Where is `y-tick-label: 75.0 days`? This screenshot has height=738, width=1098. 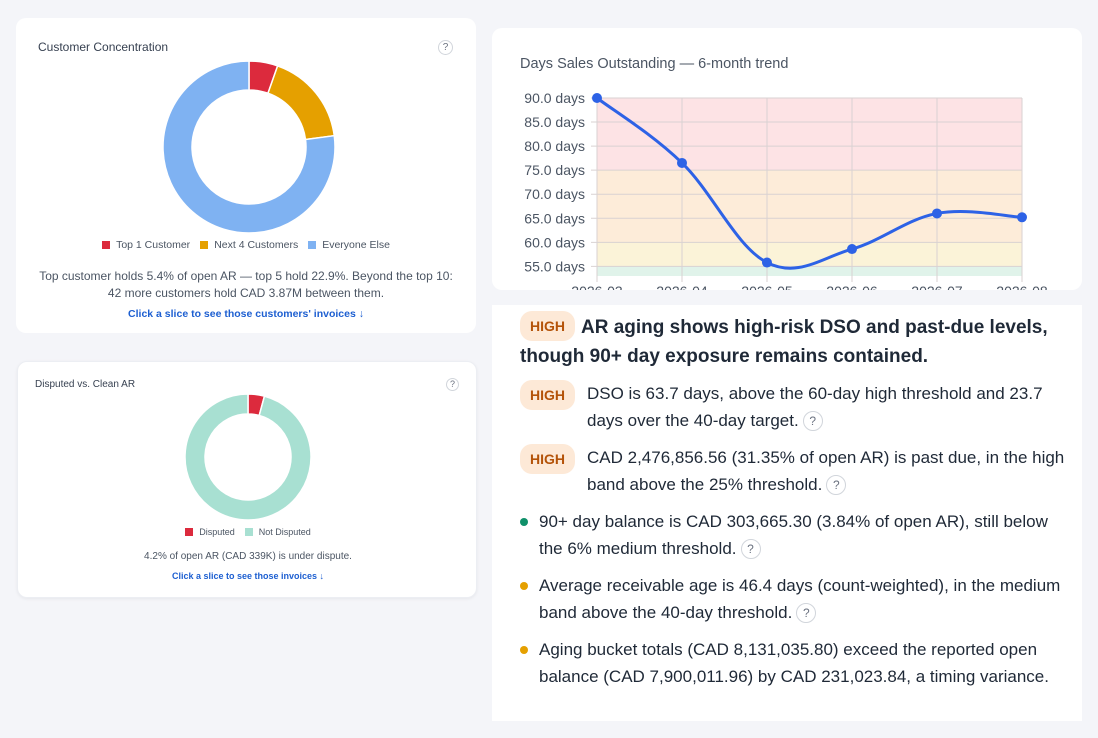
y-tick-label: 75.0 days is located at coordinates (554, 170).